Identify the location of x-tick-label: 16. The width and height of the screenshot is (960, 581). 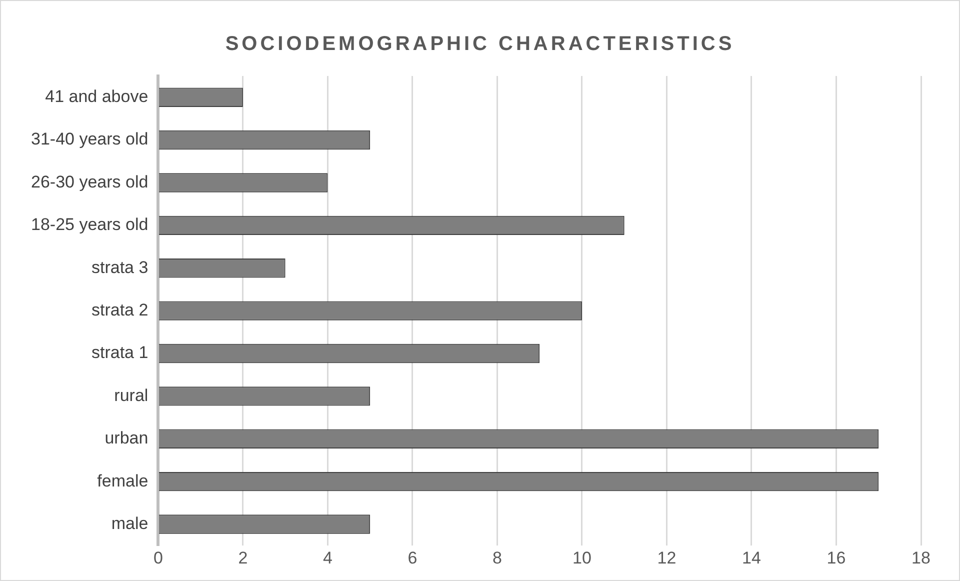
(836, 558).